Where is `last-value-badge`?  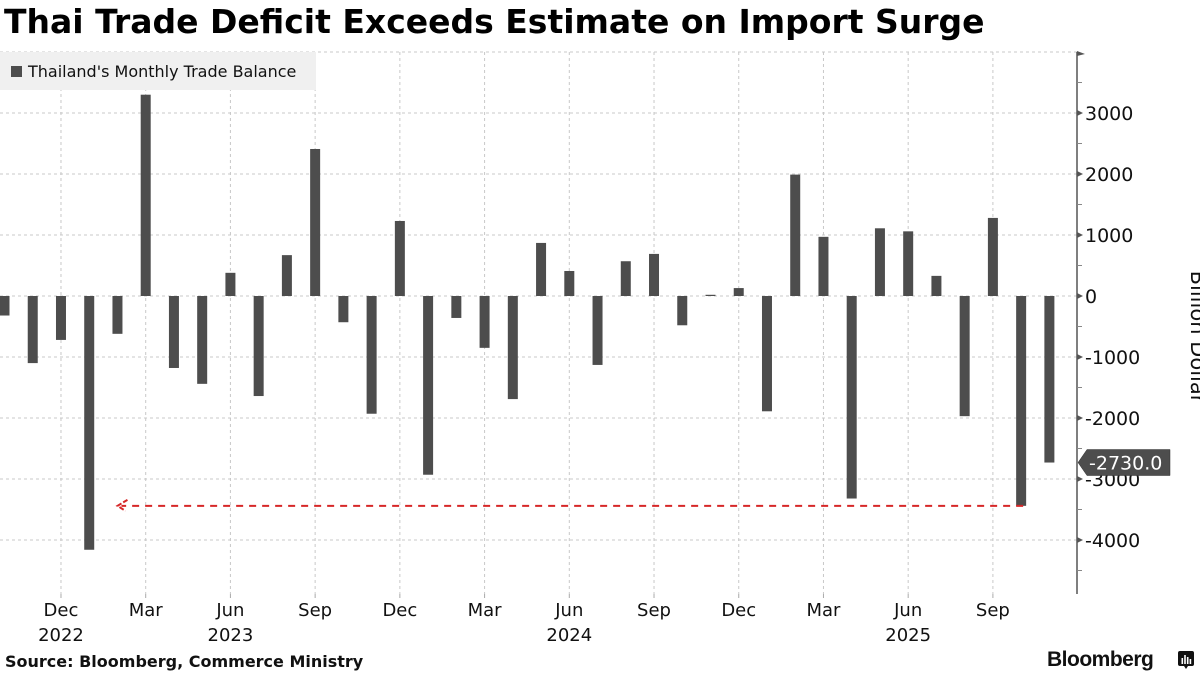
last-value-badge is located at coordinates (1124, 462).